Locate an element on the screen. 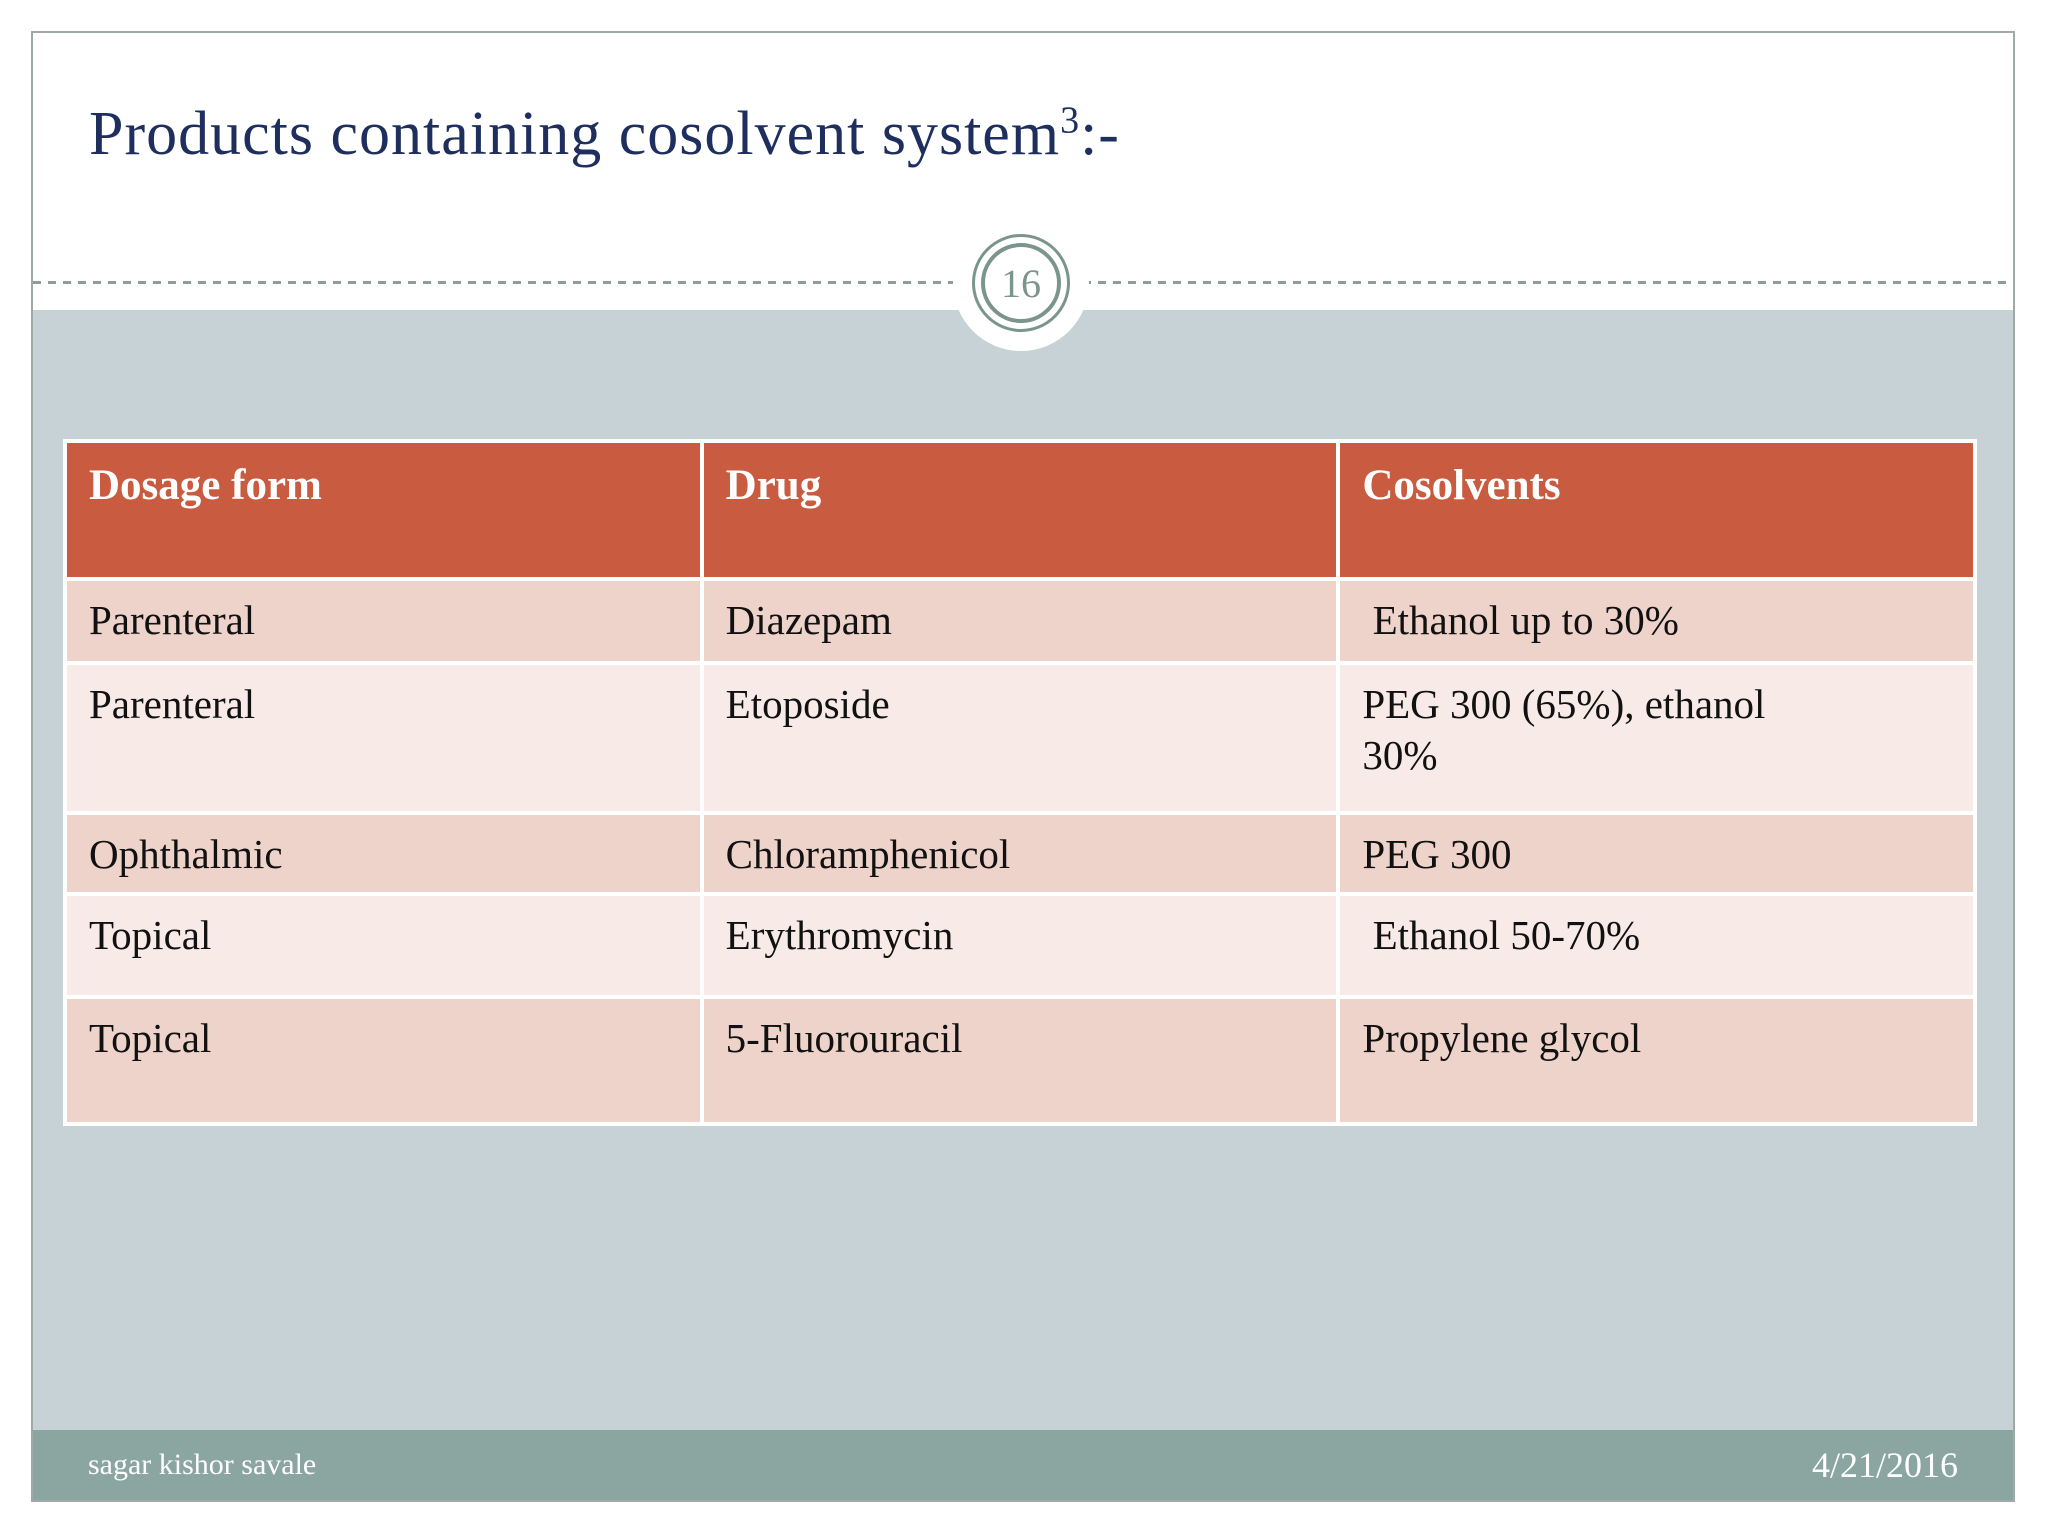 The height and width of the screenshot is (1536, 2048). table-cell: PEG 300 (65%), ethanol 30% is located at coordinates (1656, 738).